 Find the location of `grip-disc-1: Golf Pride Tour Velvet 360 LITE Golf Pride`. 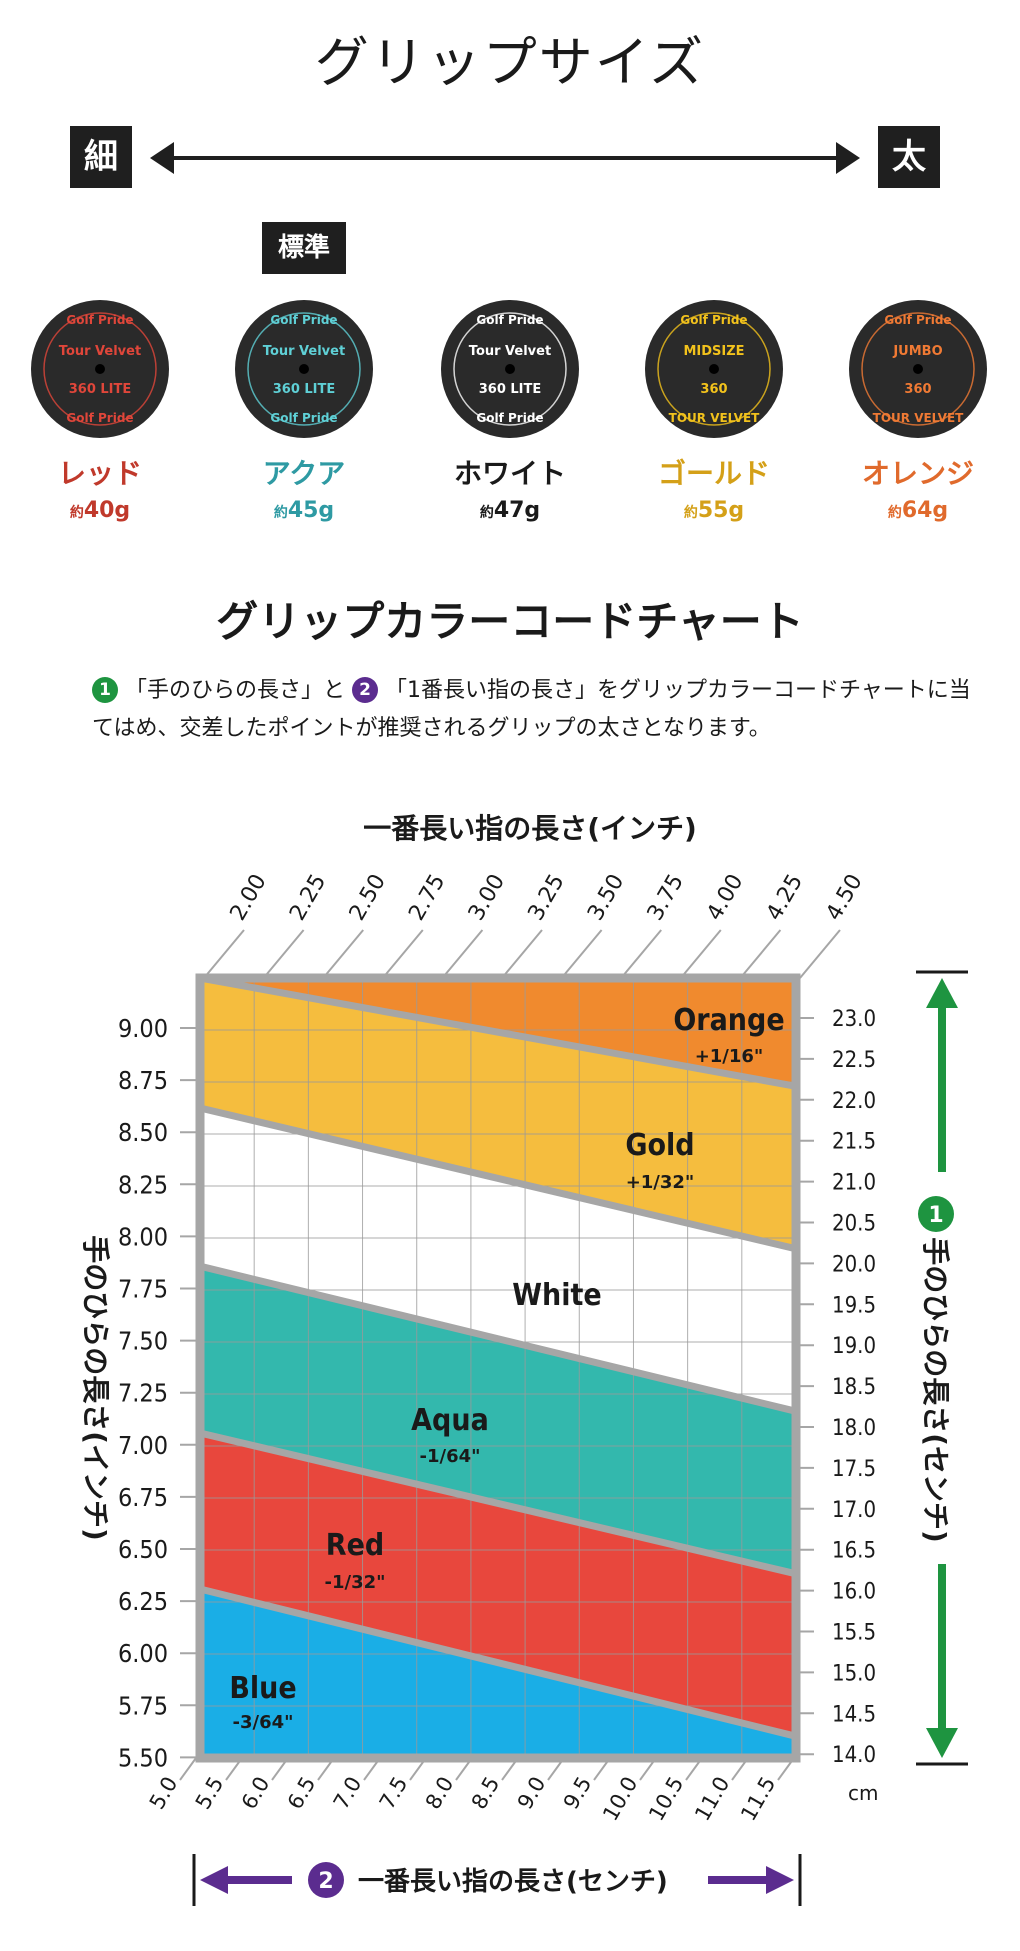

grip-disc-1: Golf Pride Tour Velvet 360 LITE Golf Pride is located at coordinates (100, 369).